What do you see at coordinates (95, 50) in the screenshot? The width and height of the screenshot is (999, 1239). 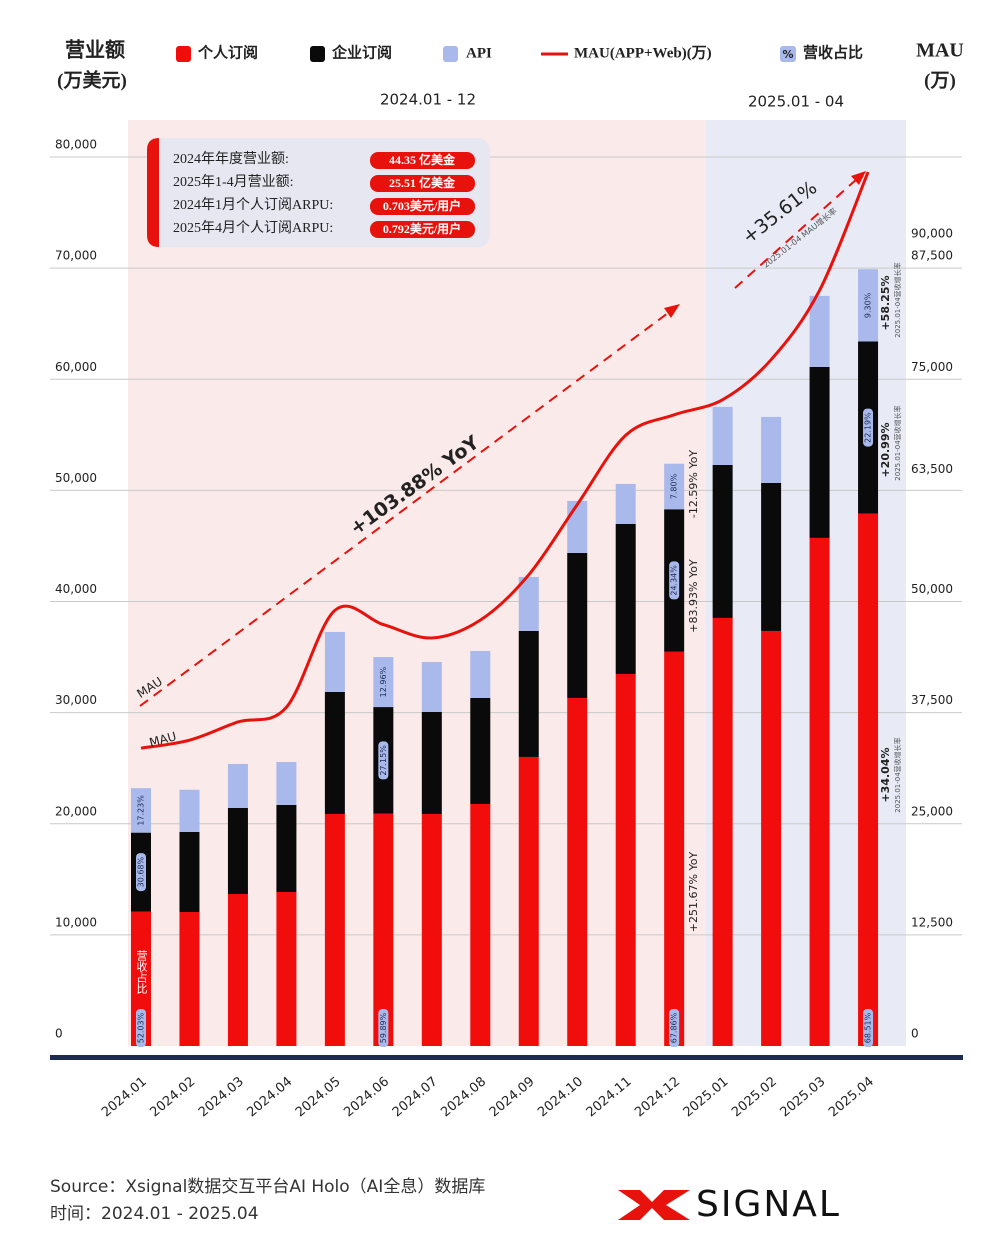 I see `y-title: 营业额` at bounding box center [95, 50].